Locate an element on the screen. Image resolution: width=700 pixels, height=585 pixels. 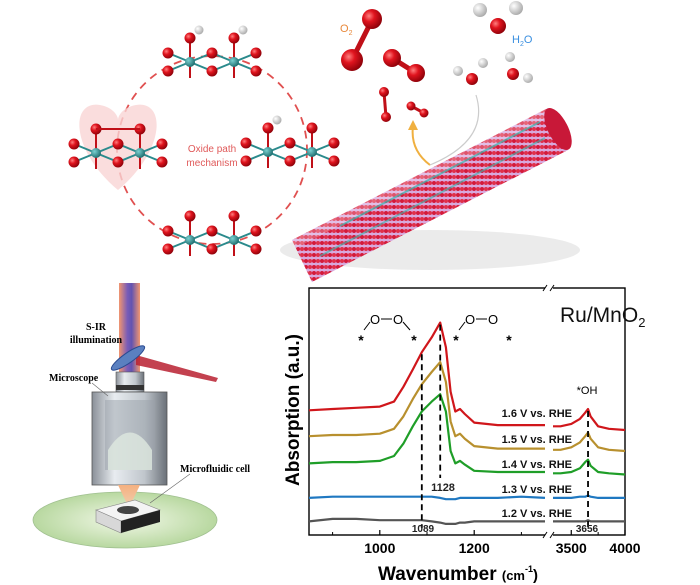
mechanism-label-line2: mechanism is located at coordinates (211, 163).